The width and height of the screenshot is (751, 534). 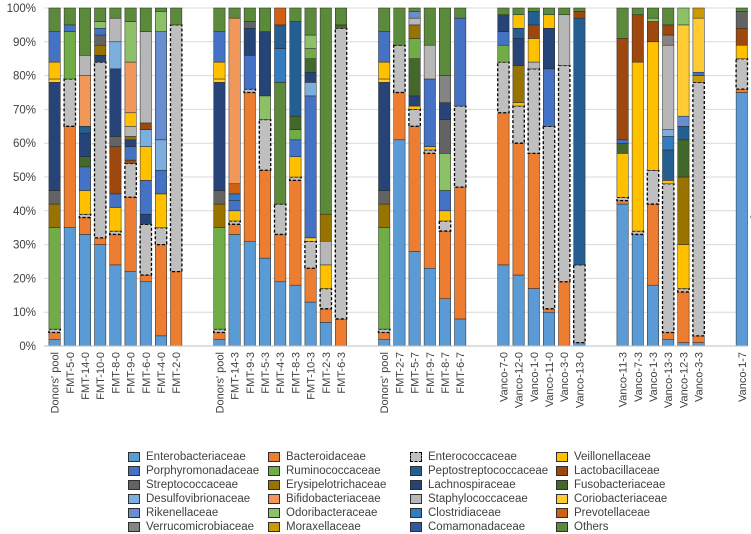 What do you see at coordinates (249, 167) in the screenshot?
I see `bar-segment-fmt-9-3-bacteroidaceae` at bounding box center [249, 167].